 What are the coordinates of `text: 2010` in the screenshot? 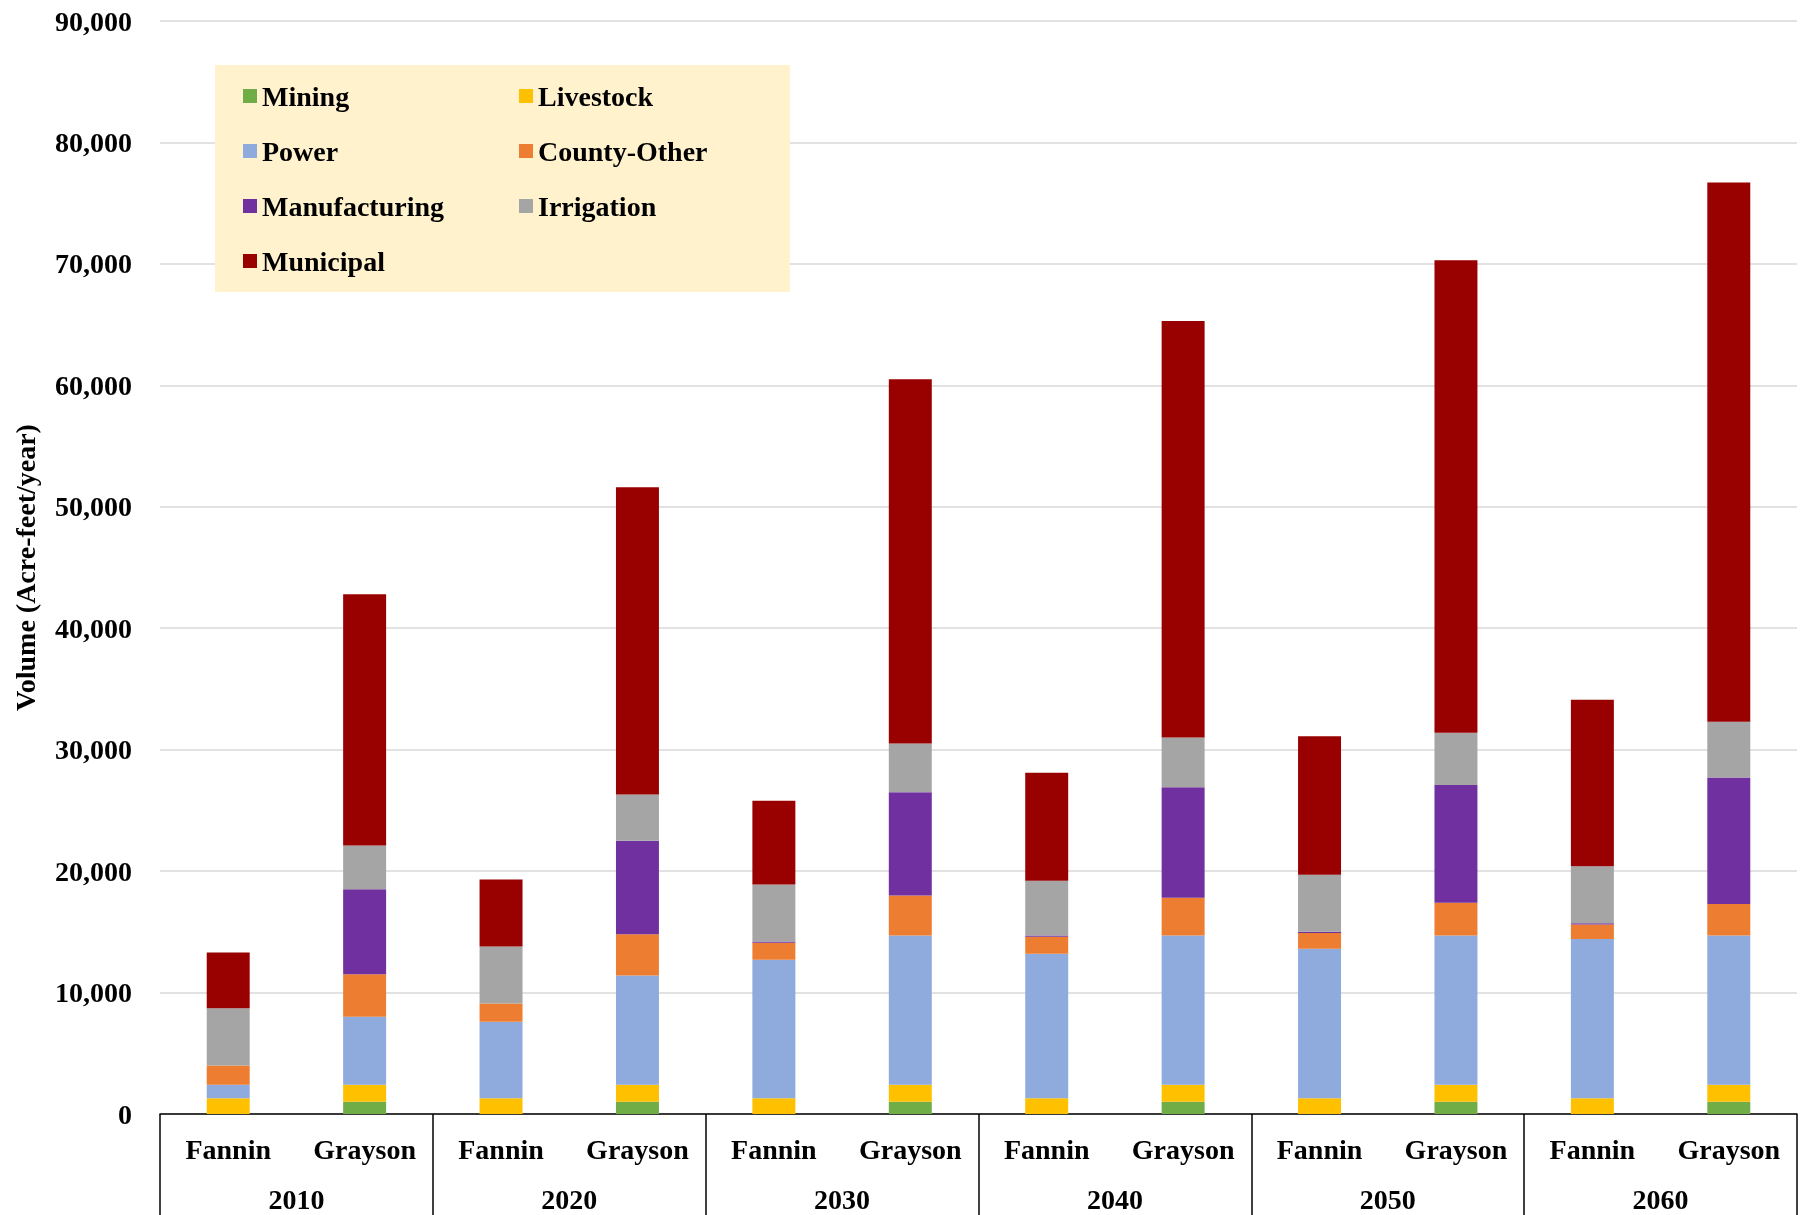 It's located at (296, 1199).